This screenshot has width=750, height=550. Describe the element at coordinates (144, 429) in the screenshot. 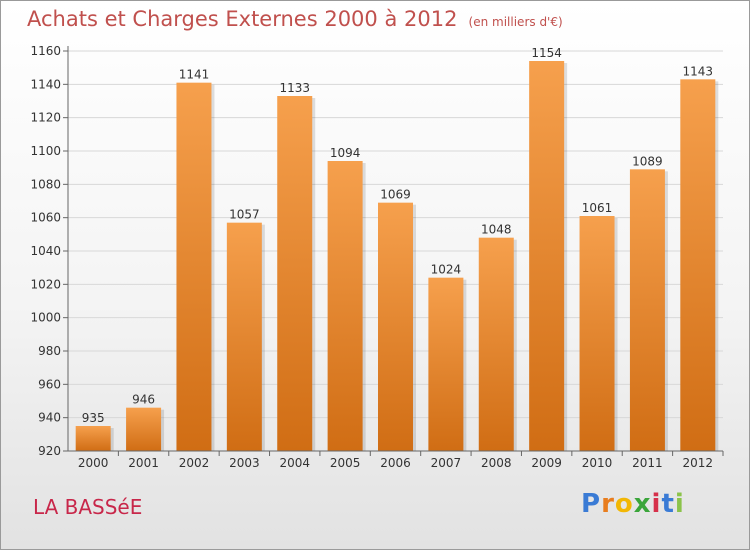

I see `bar-2001` at that location.